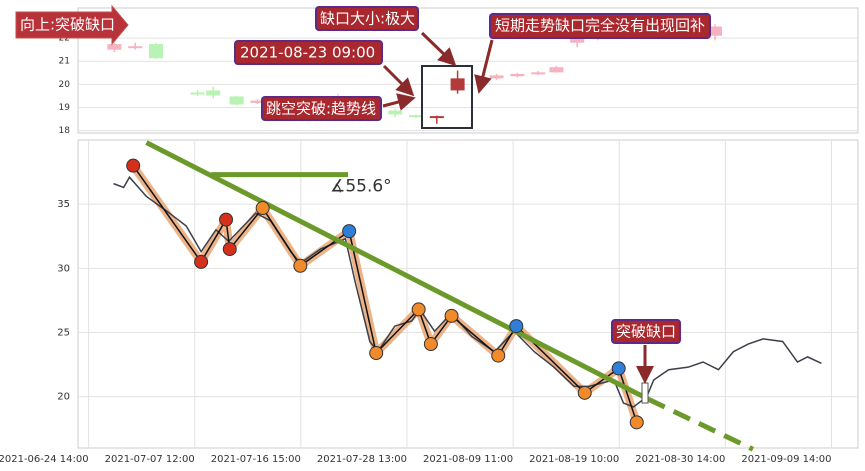 Image resolution: width=865 pixels, height=471 pixels. I want to click on annotation: 缺口大小:极大, so click(367, 19).